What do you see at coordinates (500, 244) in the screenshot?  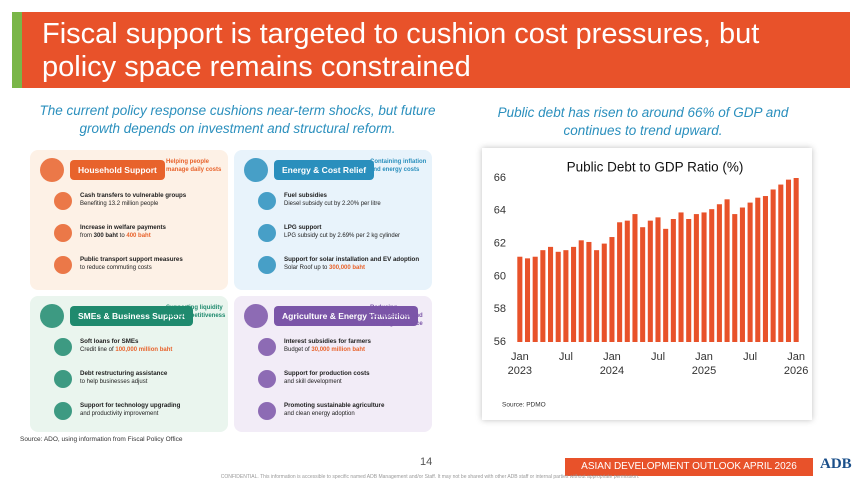 I see `y-tick-label: 62` at bounding box center [500, 244].